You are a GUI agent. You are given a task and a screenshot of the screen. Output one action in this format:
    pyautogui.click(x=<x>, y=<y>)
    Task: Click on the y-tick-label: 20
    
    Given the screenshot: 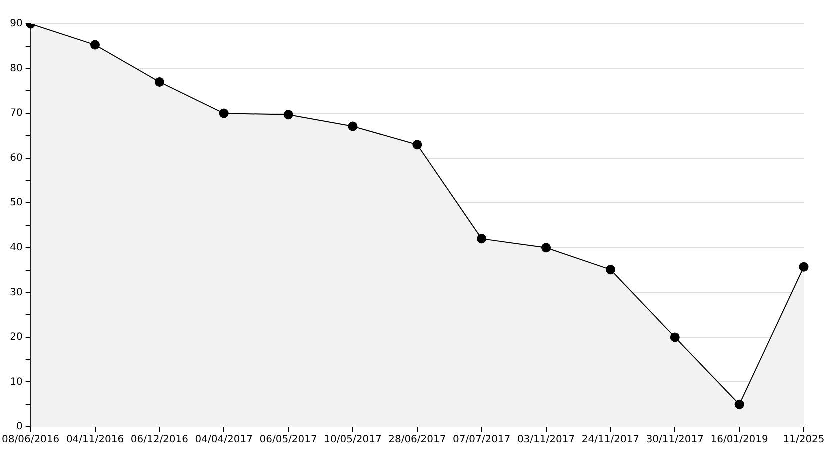 What is the action you would take?
    pyautogui.click(x=16, y=338)
    